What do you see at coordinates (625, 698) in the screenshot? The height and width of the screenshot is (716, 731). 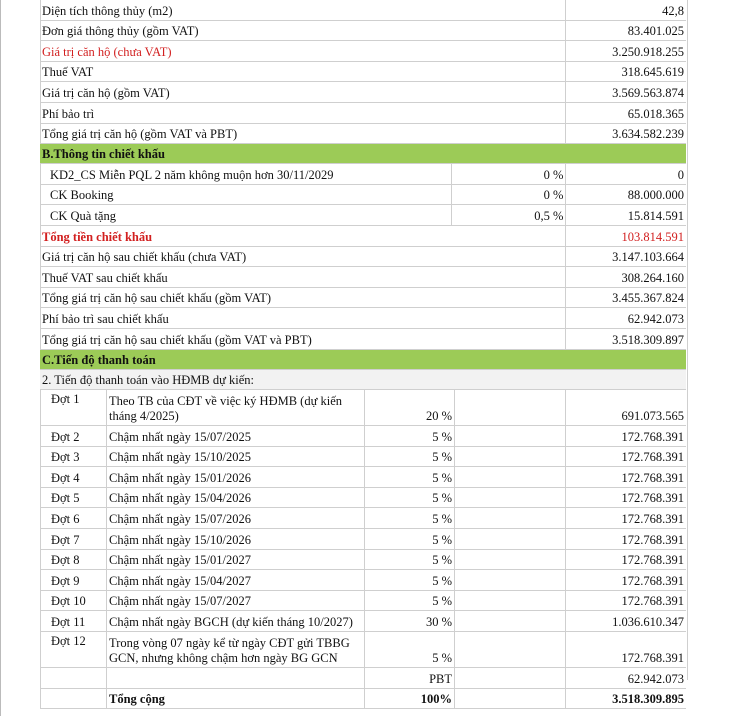 I see `grand-total-value: 3.518.309.895` at bounding box center [625, 698].